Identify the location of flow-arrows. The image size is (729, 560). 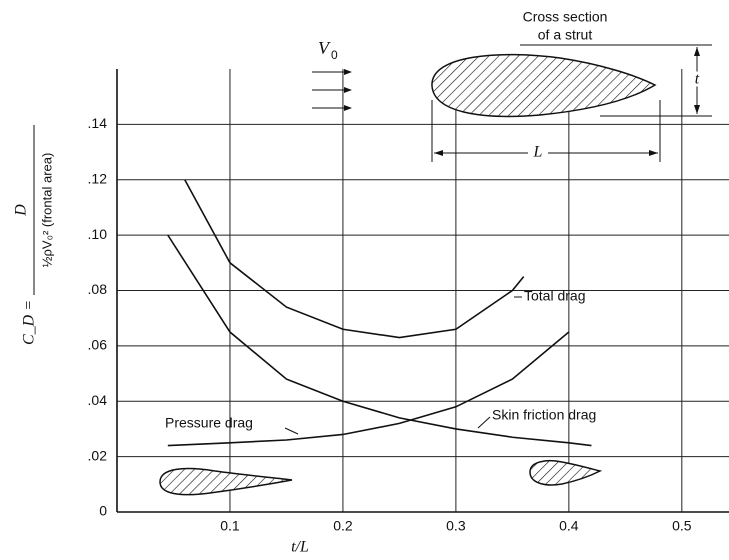
(332, 90).